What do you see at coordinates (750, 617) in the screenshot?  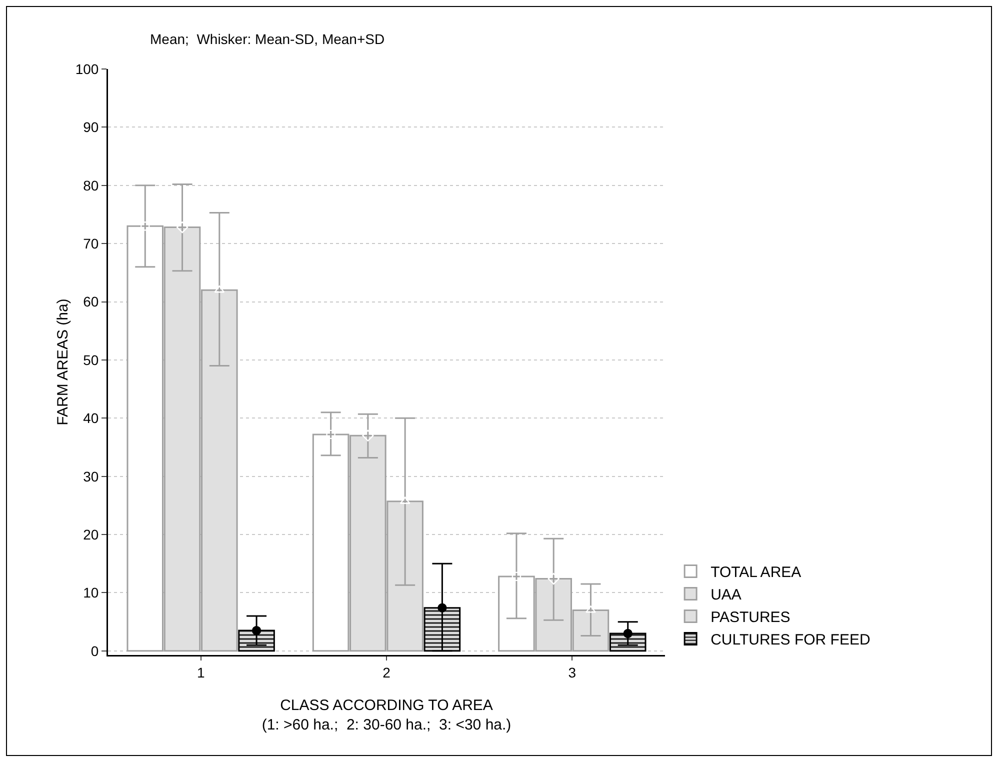 I see `legend-label: PASTURES` at bounding box center [750, 617].